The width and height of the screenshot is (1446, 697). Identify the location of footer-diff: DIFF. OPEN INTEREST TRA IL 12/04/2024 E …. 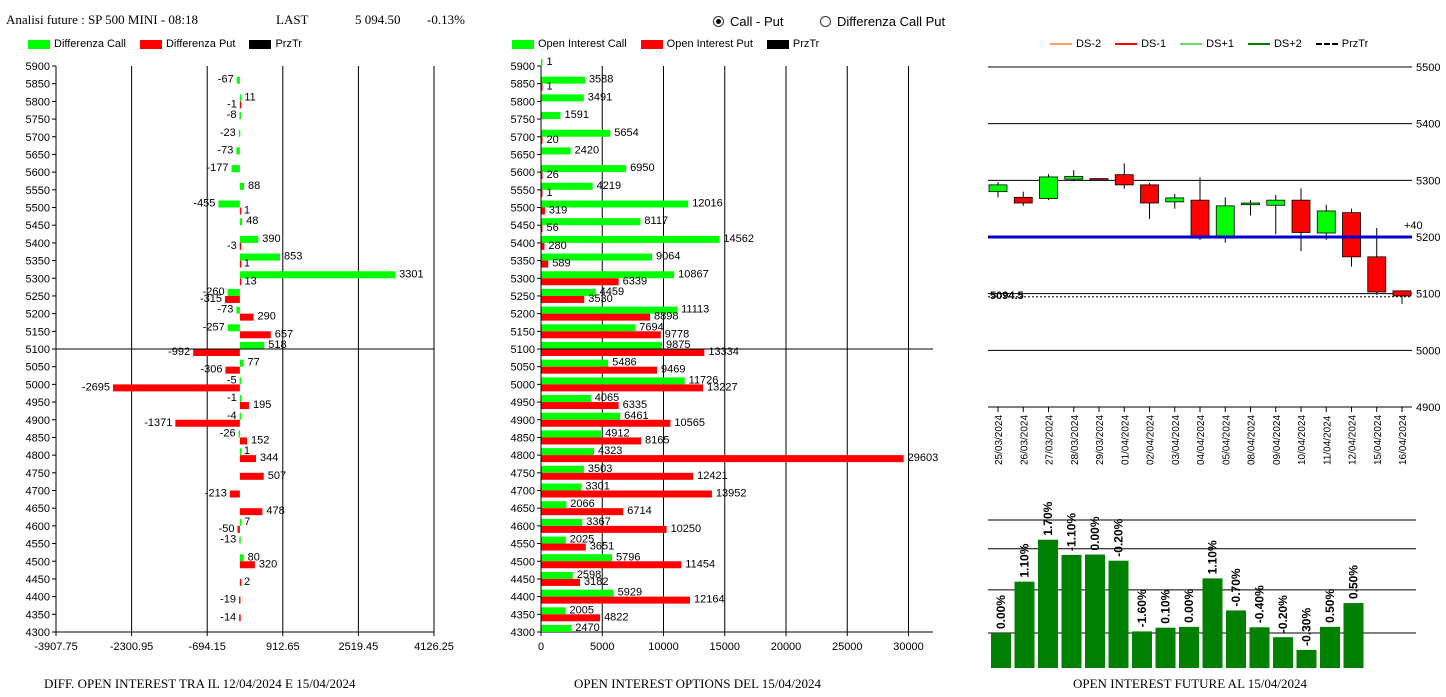
(200, 683).